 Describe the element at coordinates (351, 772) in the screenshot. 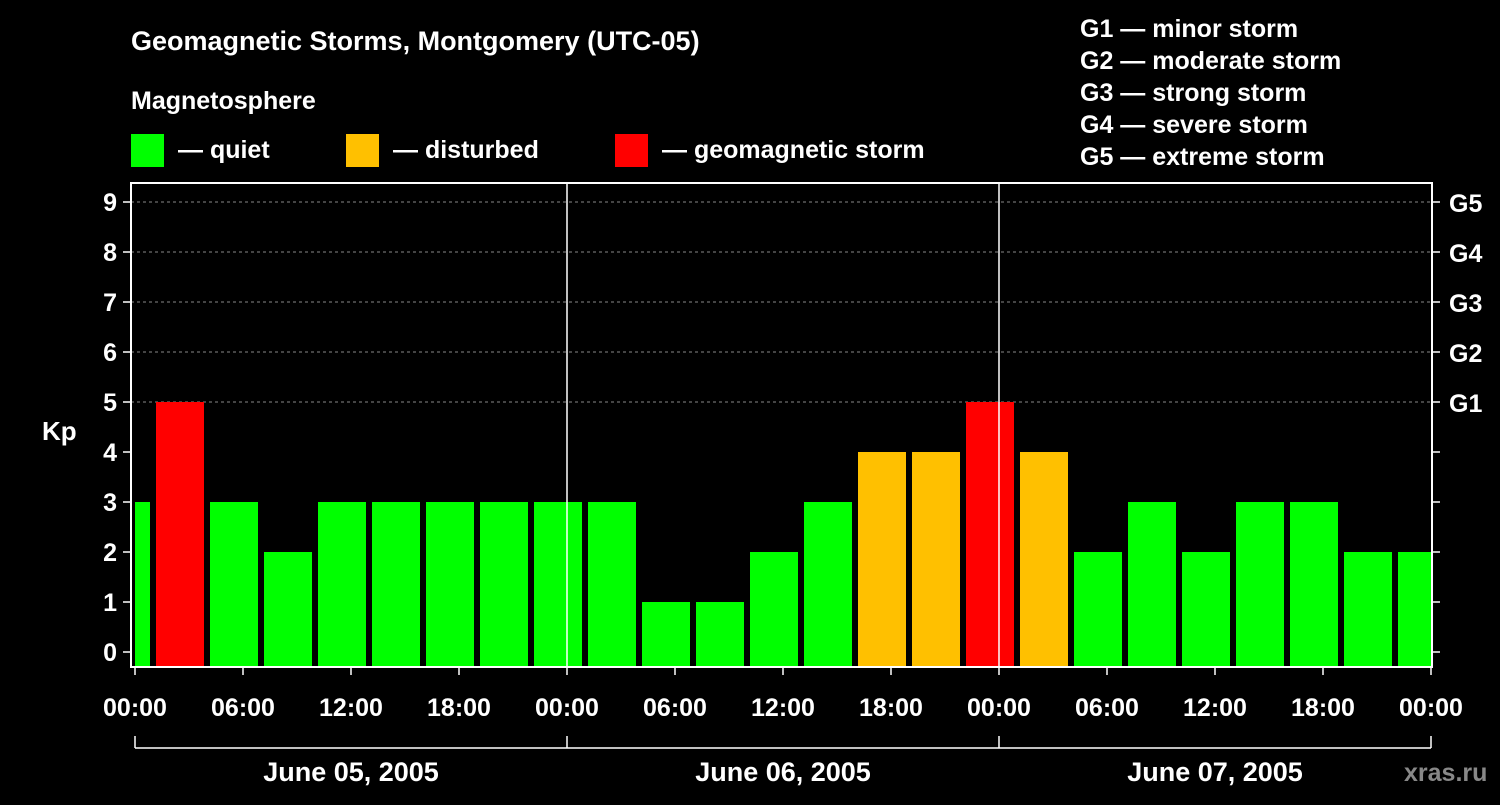

I see `day-label: June 05, 2005` at that location.